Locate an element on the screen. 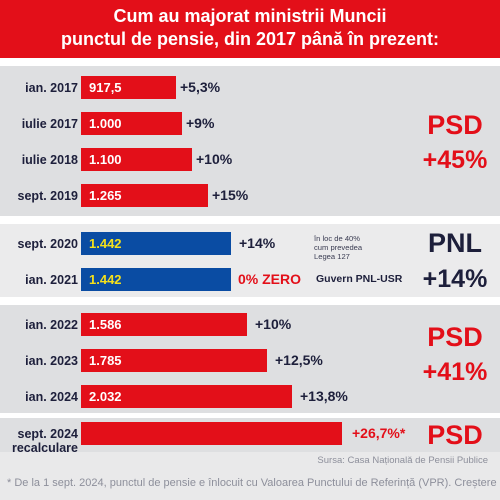  law-note-line: Legea 127 is located at coordinates (332, 256).